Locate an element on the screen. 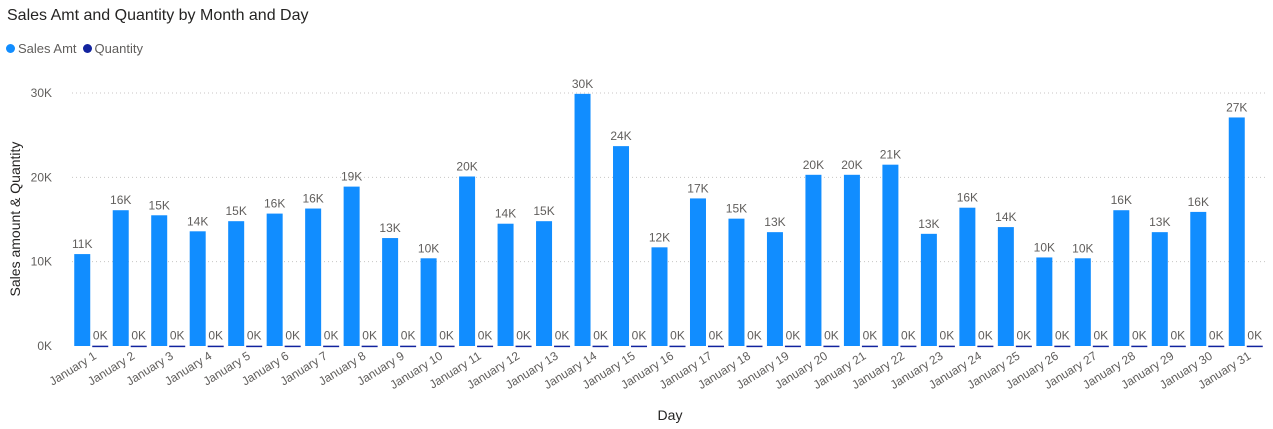 The width and height of the screenshot is (1273, 429). chart-title: Sales Amt and Quantity by Month and Day is located at coordinates (158, 15).